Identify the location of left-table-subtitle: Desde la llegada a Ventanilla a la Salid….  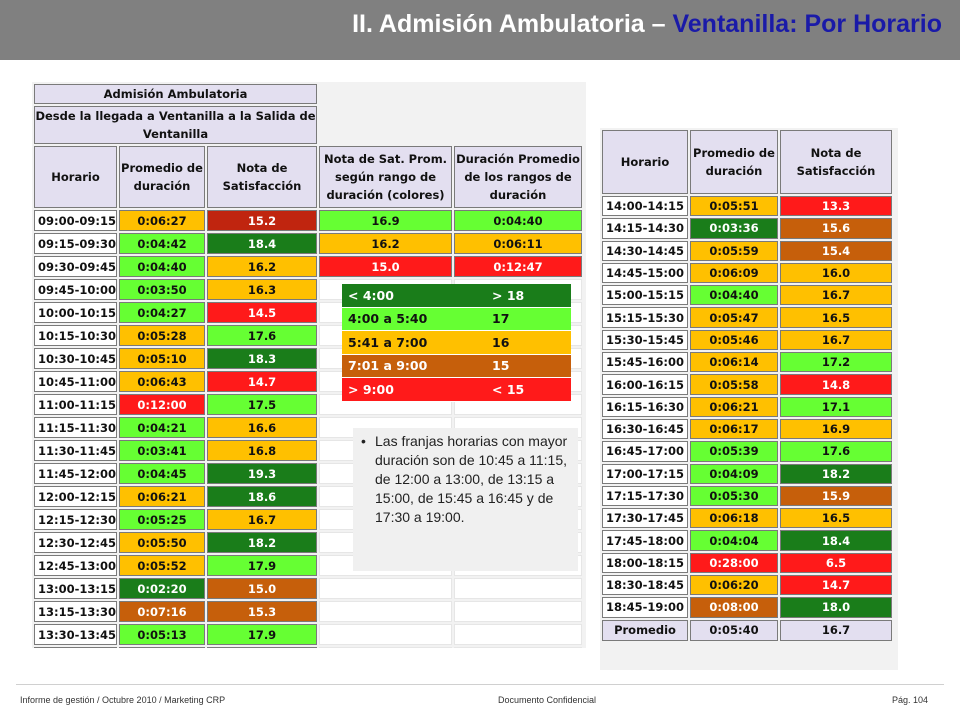
(175, 125).